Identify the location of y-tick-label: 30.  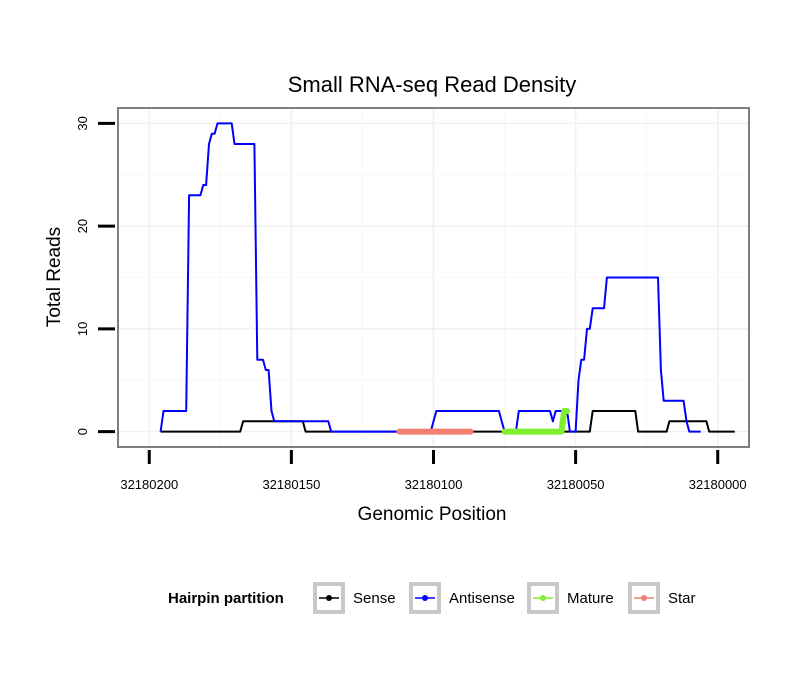
(82, 123).